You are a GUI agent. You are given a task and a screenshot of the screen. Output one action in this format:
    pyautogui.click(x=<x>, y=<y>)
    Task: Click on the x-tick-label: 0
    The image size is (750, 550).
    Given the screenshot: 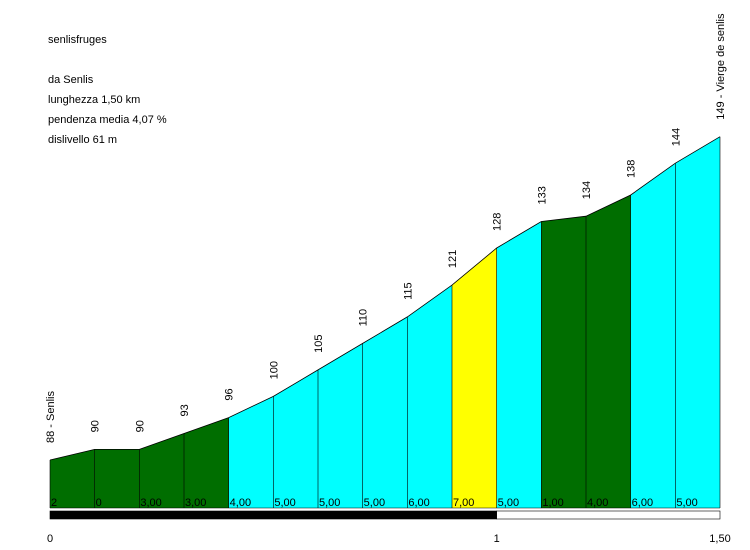 What is the action you would take?
    pyautogui.click(x=50, y=539)
    